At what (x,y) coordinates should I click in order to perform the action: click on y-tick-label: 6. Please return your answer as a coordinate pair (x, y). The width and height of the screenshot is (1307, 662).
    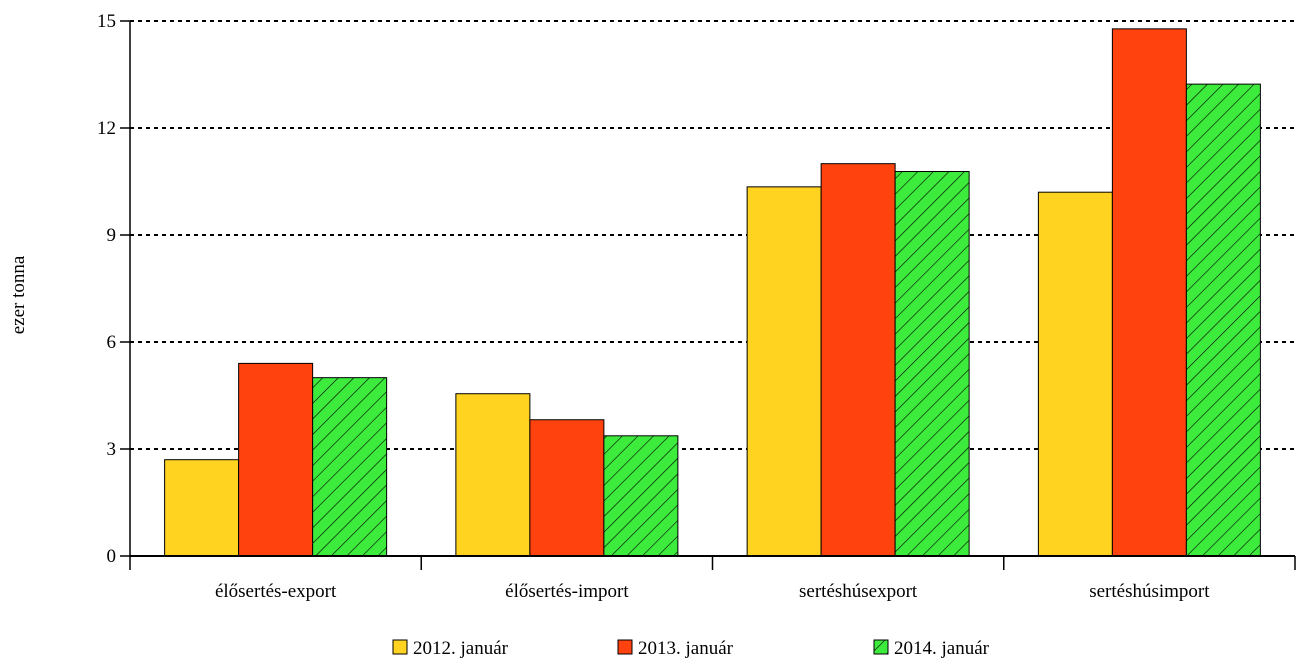
    Looking at the image, I should click on (112, 342).